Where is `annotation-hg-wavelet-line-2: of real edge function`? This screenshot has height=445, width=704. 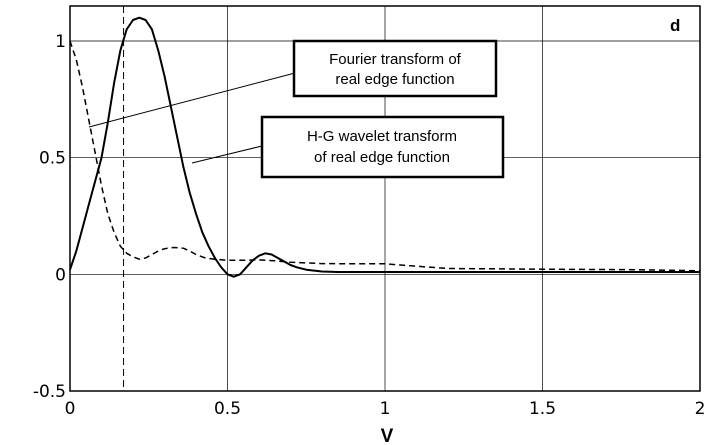
annotation-hg-wavelet-line-2: of real edge function is located at coordinates (382, 157).